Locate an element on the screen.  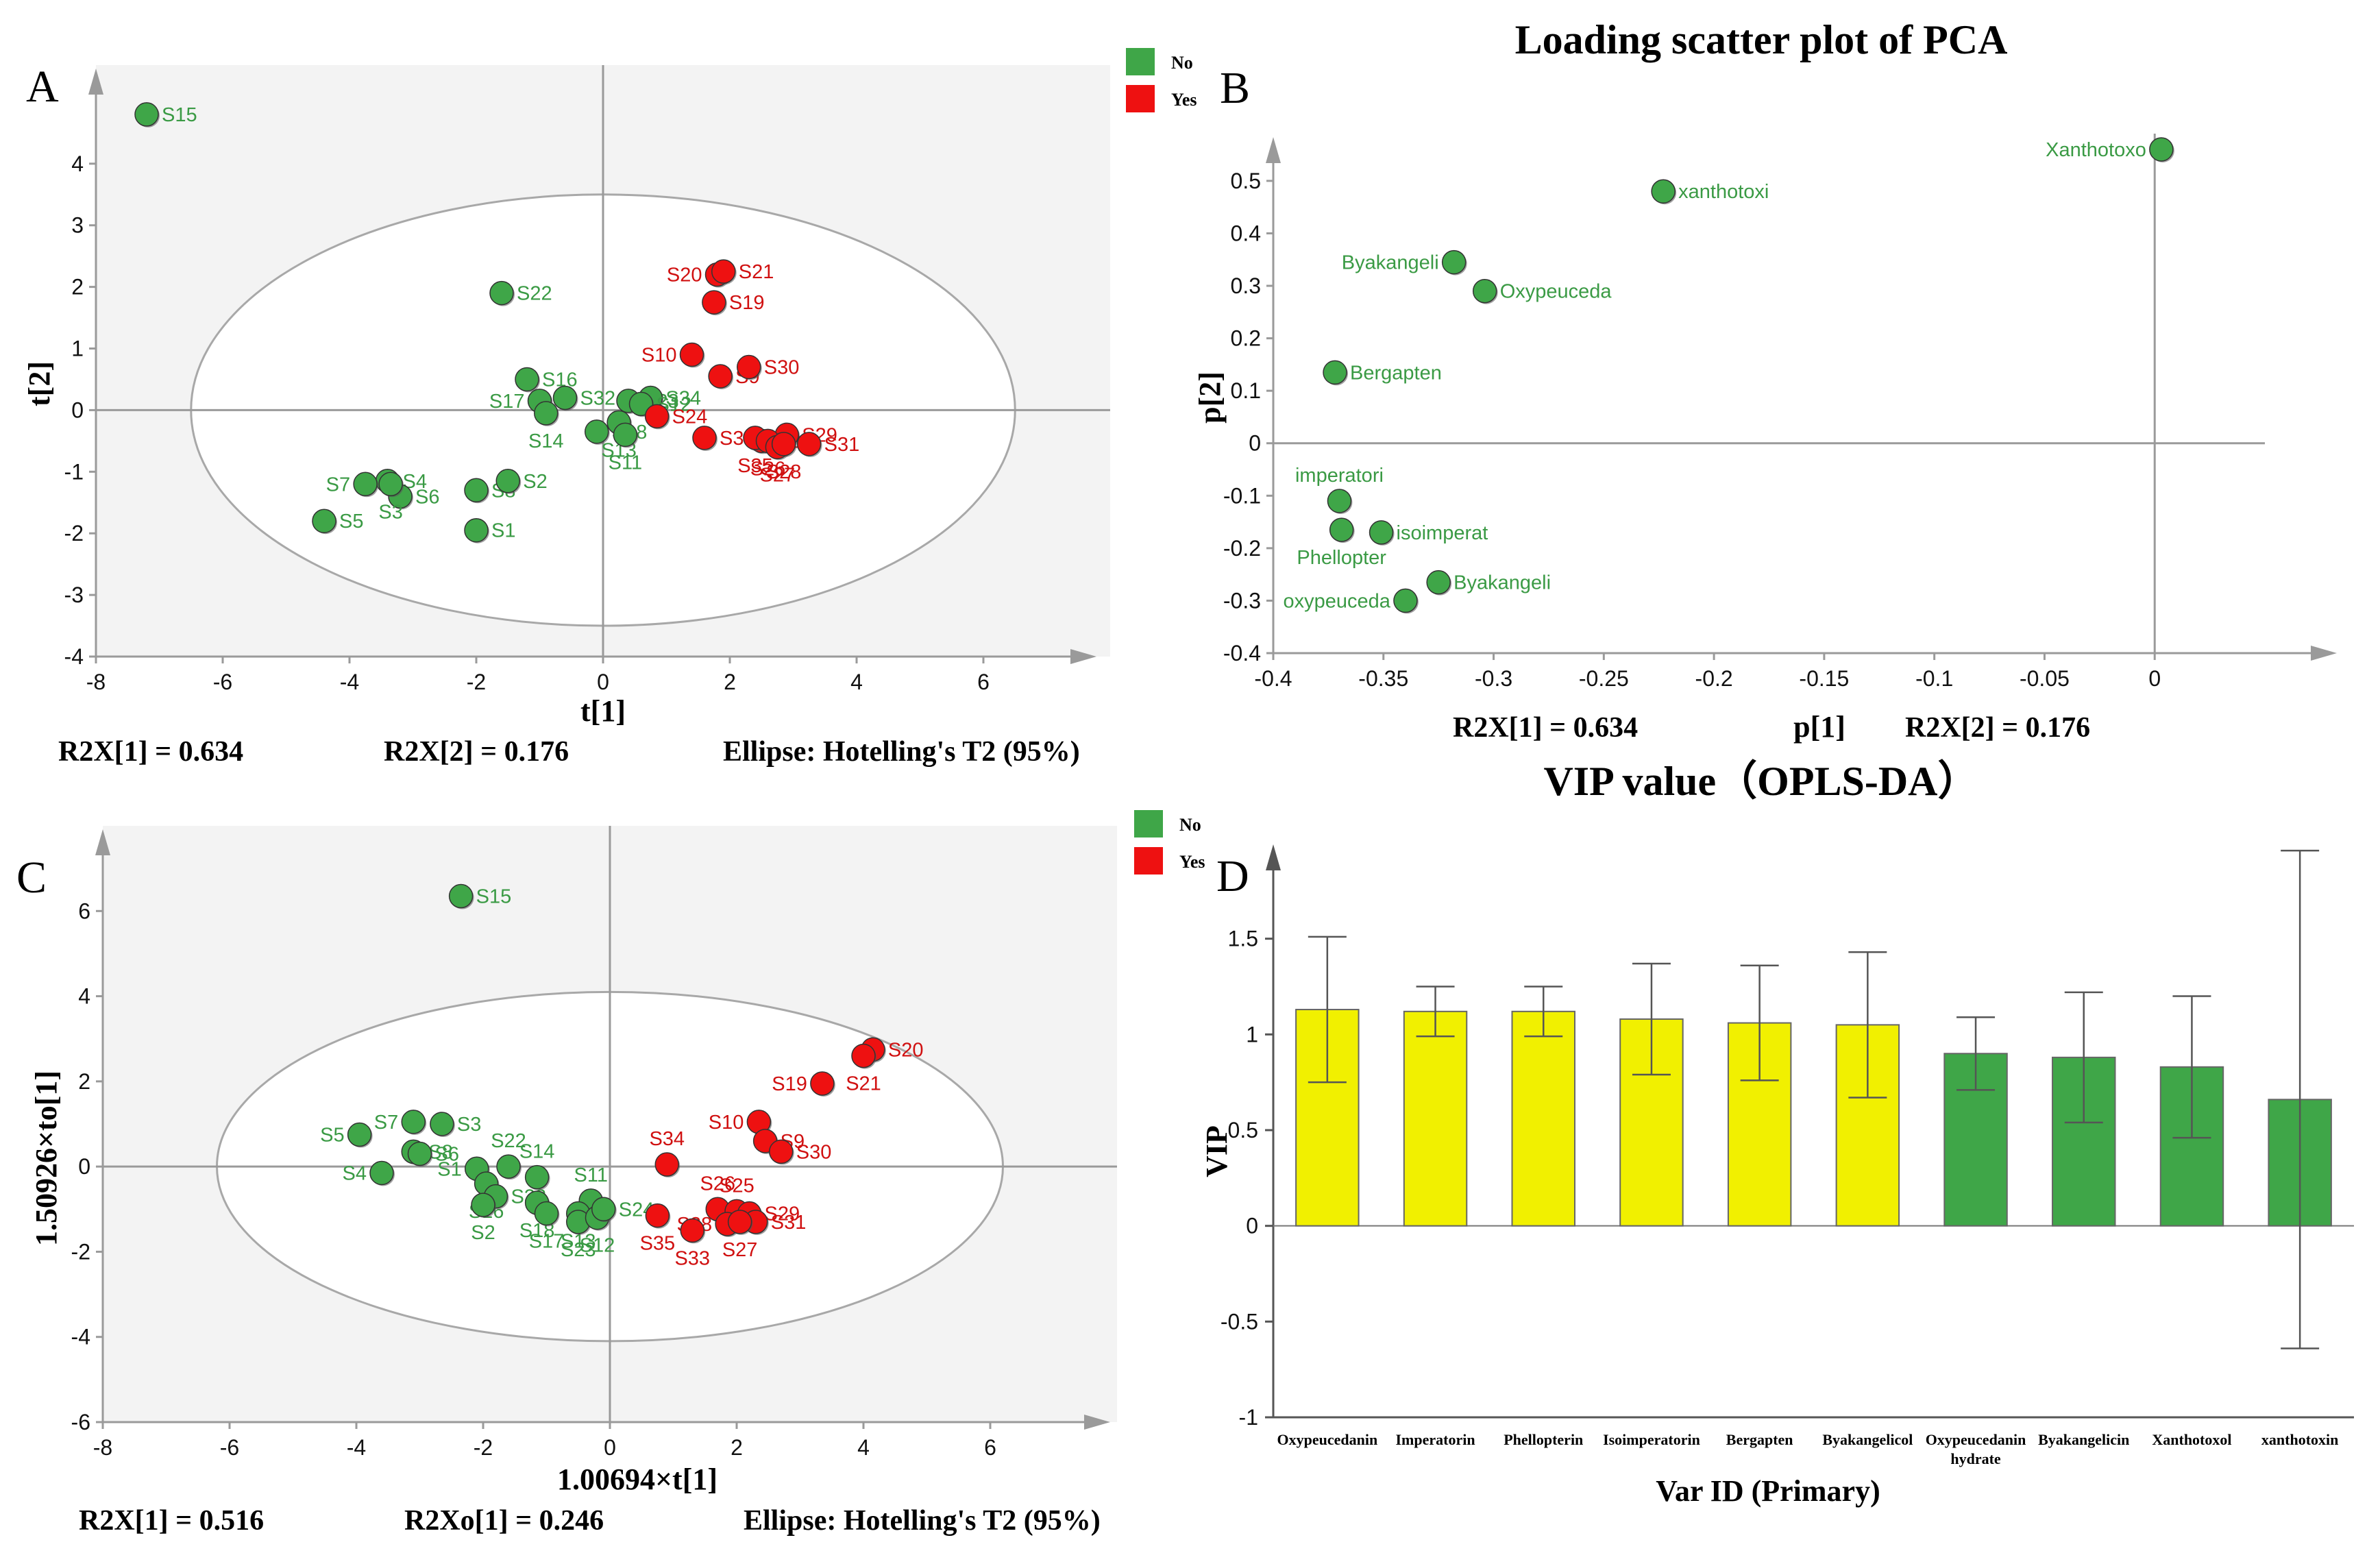
x-axis-title: 1.00694×t[1] is located at coordinates (637, 1479).